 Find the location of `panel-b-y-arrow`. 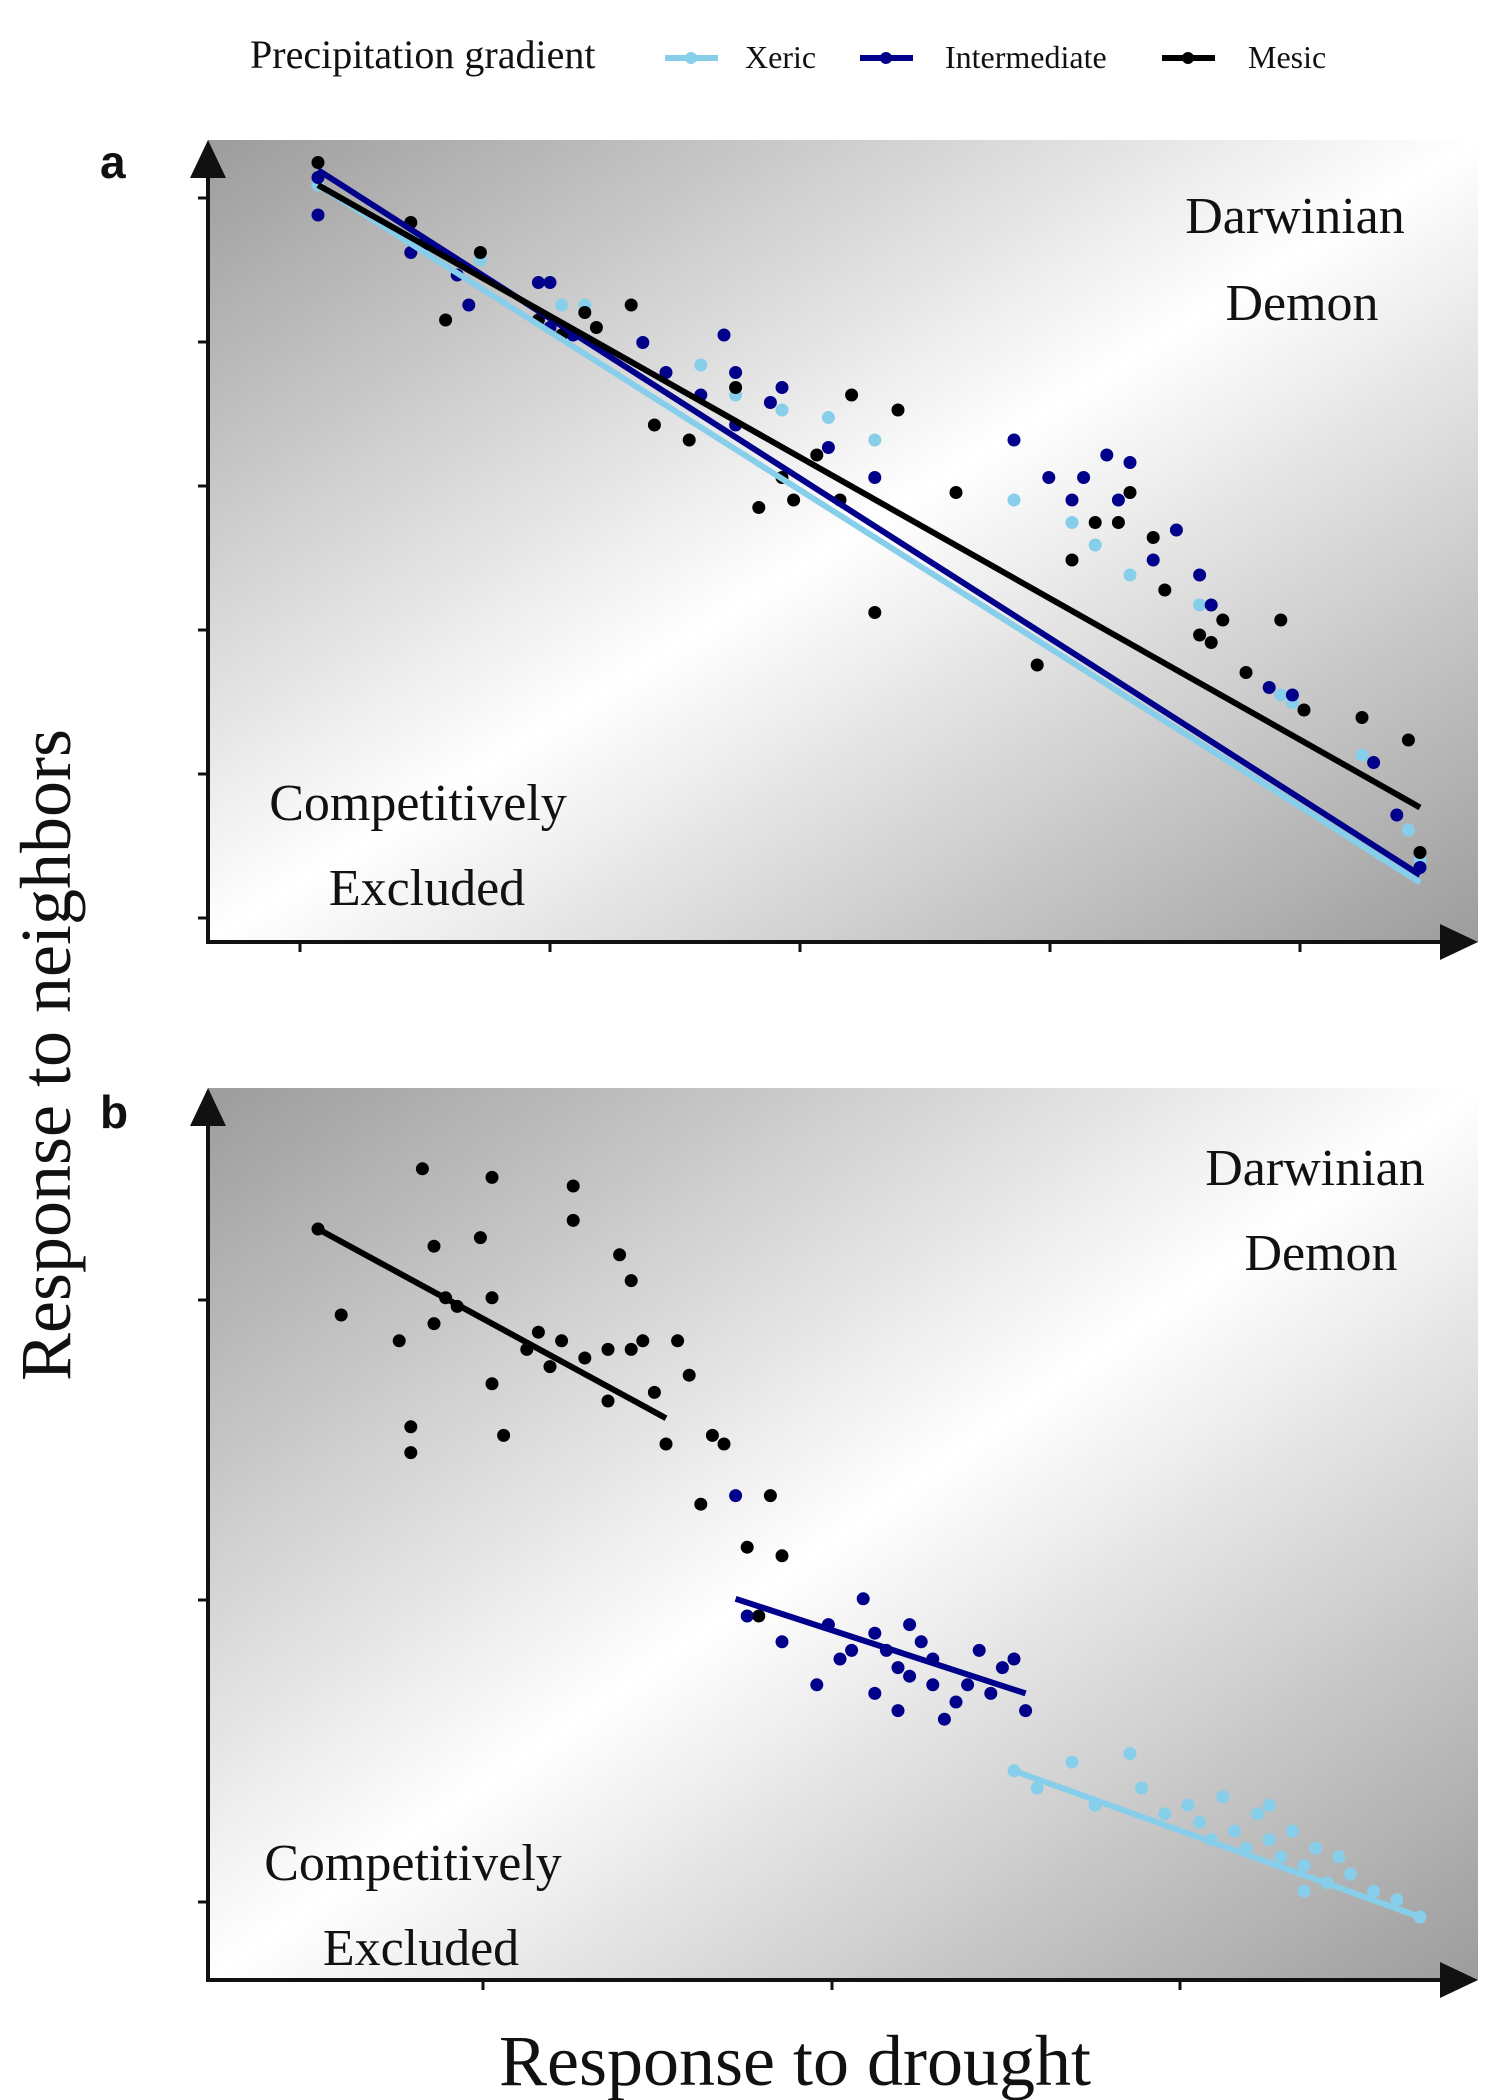

panel-b-y-arrow is located at coordinates (208, 1107).